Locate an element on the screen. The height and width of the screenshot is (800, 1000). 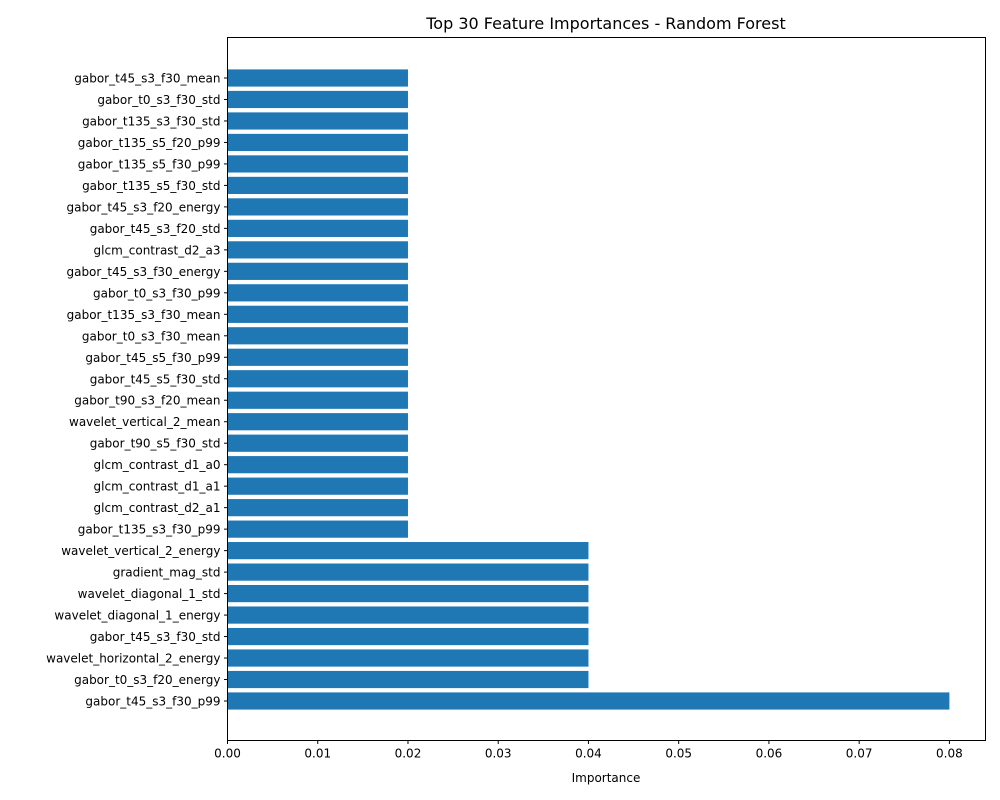
y-tick-label: gabor_t0_s3_f30_mean is located at coordinates (151, 336).